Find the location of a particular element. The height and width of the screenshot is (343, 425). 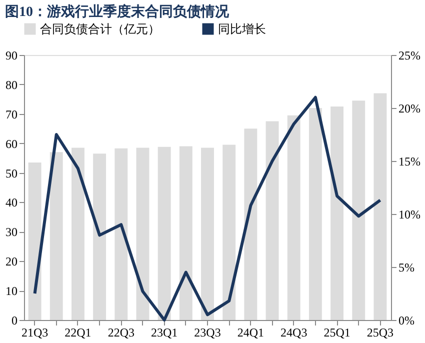

x-tick-label: 22Q1 is located at coordinates (78, 333).